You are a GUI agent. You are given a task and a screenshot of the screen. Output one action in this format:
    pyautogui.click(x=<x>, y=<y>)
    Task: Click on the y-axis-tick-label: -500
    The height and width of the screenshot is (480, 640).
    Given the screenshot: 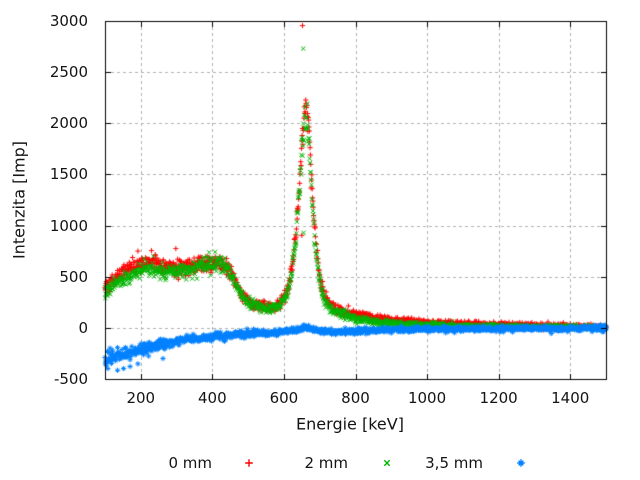 What is the action you would take?
    pyautogui.click(x=70, y=379)
    